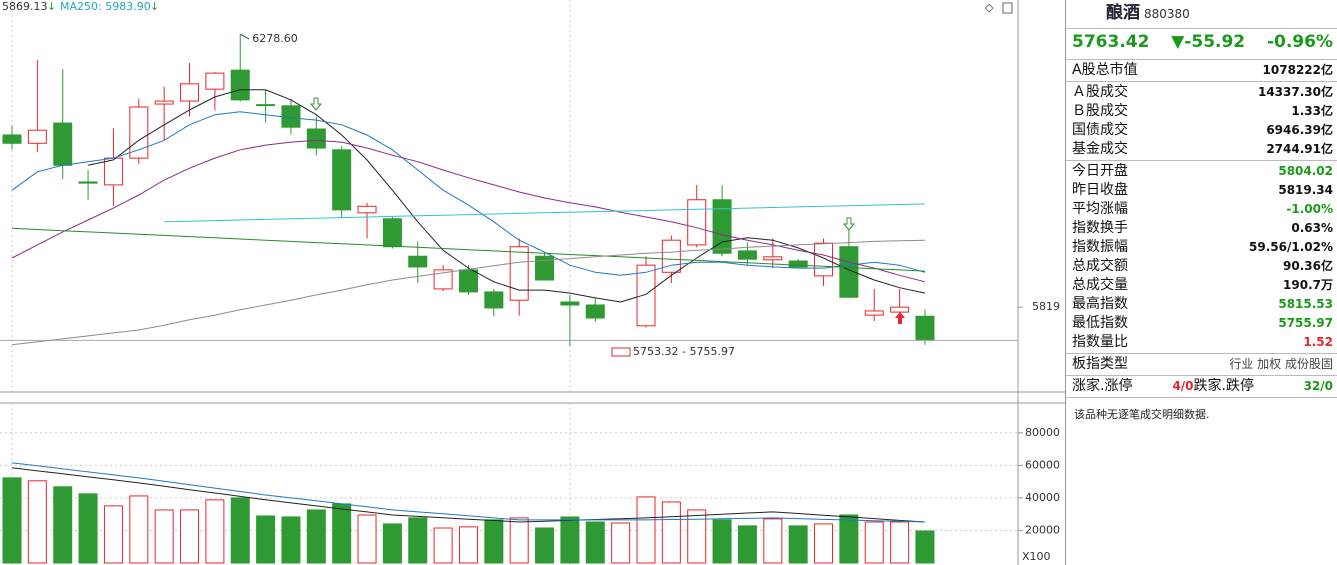  What do you see at coordinates (1111, 42) in the screenshot?
I see `quote-price: 5763.42` at bounding box center [1111, 42].